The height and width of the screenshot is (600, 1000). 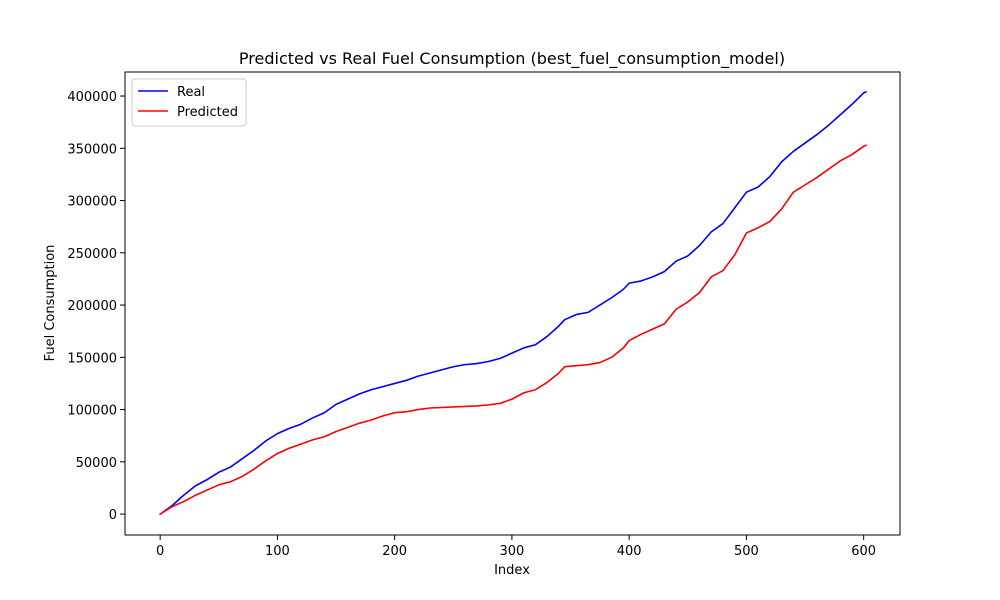 I want to click on y-tick-label: 400000, so click(x=92, y=97).